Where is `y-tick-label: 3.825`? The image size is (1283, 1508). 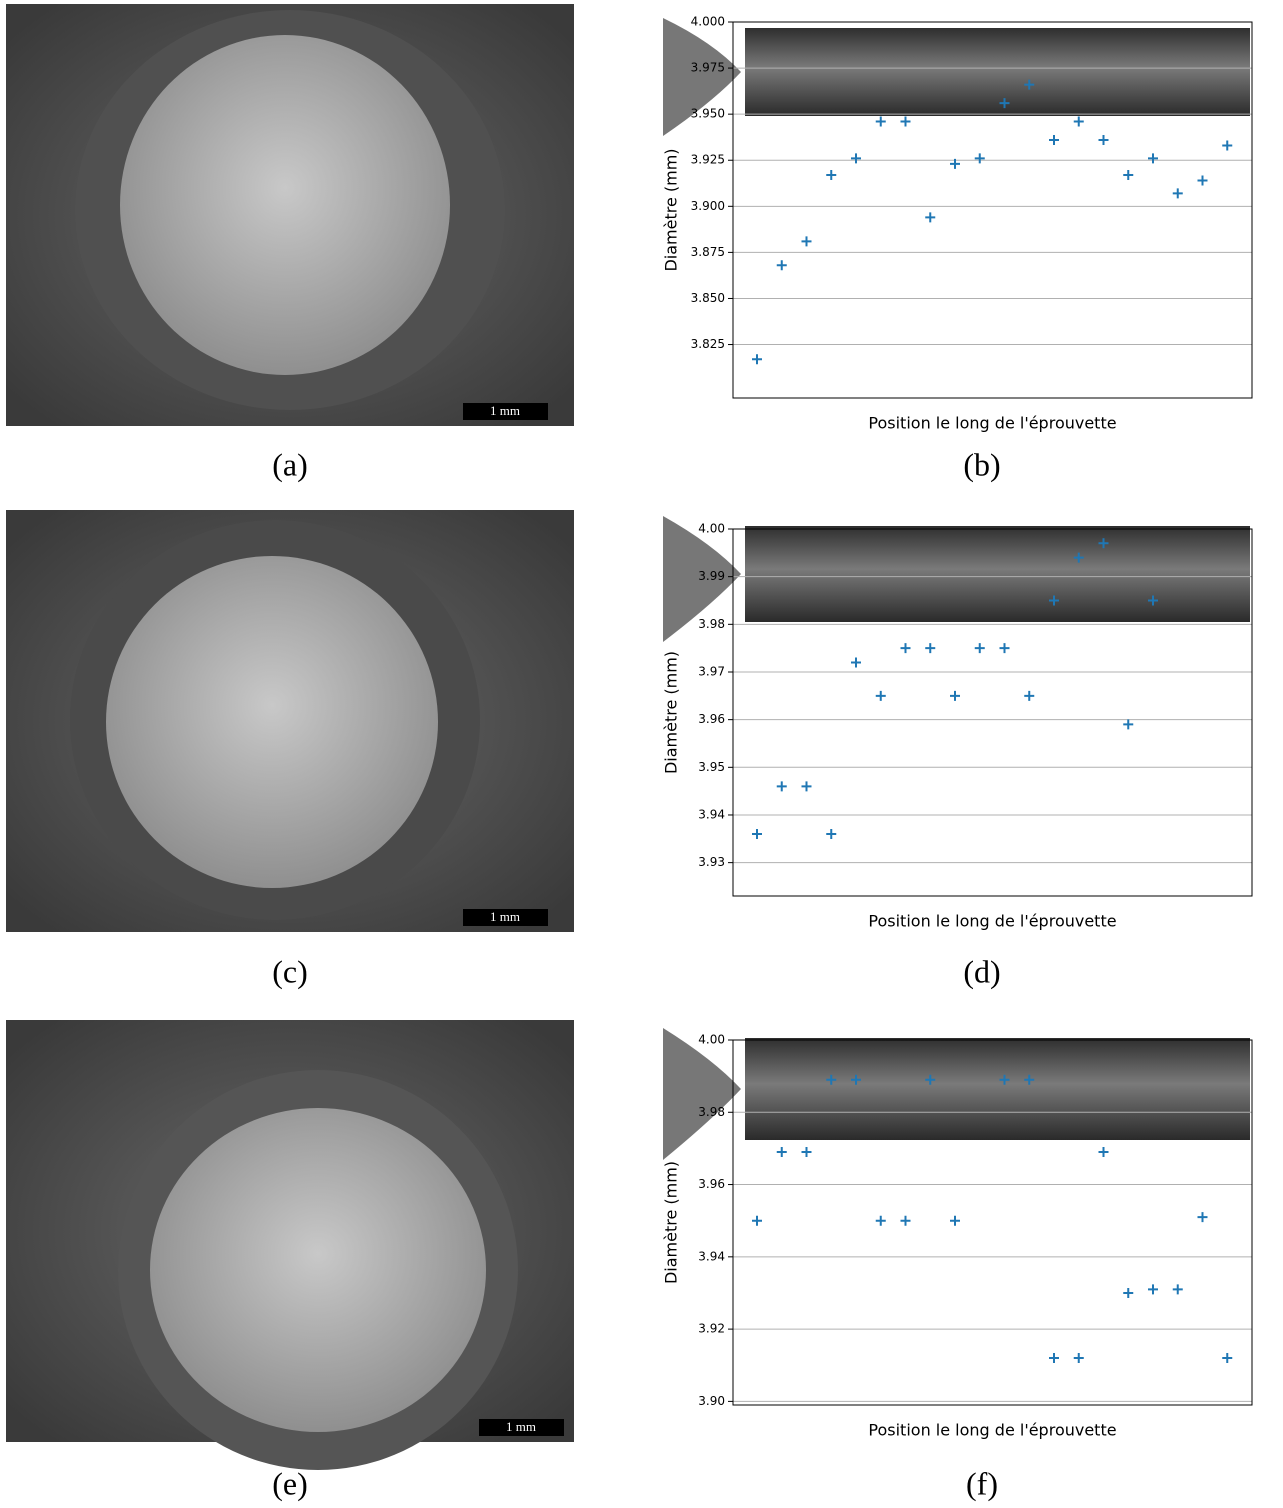 y-tick-label: 3.825 is located at coordinates (708, 344).